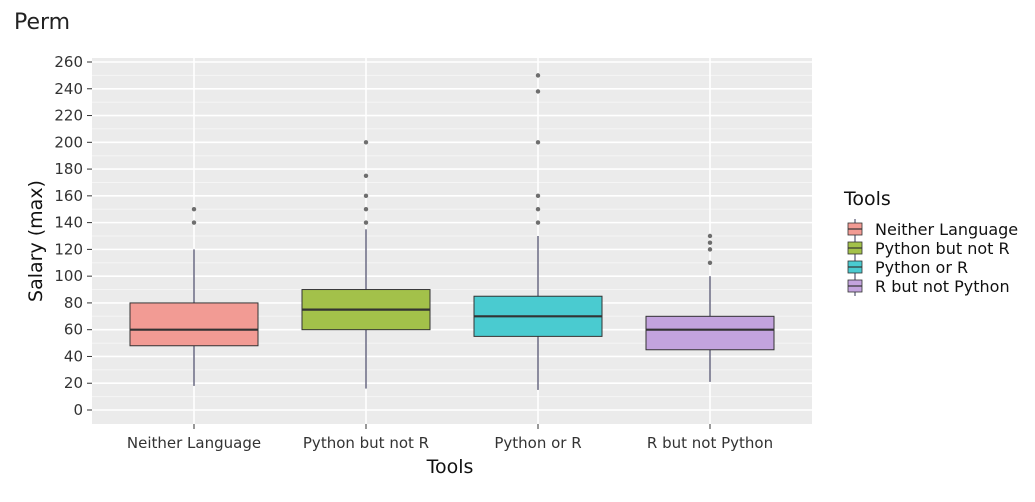 The image size is (1035, 502). What do you see at coordinates (68, 169) in the screenshot?
I see `y-tick-label: 180` at bounding box center [68, 169].